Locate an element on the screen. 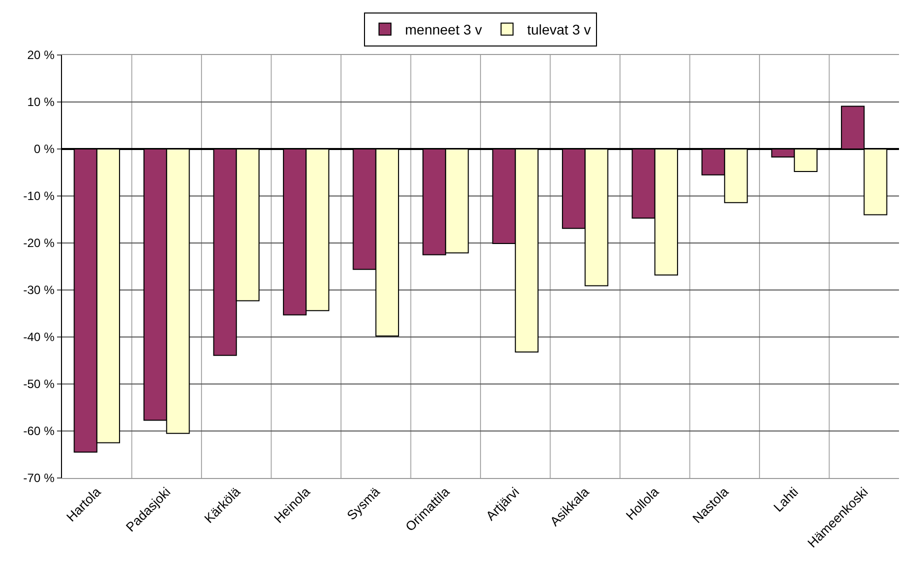  y-tick-label: -30 % is located at coordinates (39, 290).